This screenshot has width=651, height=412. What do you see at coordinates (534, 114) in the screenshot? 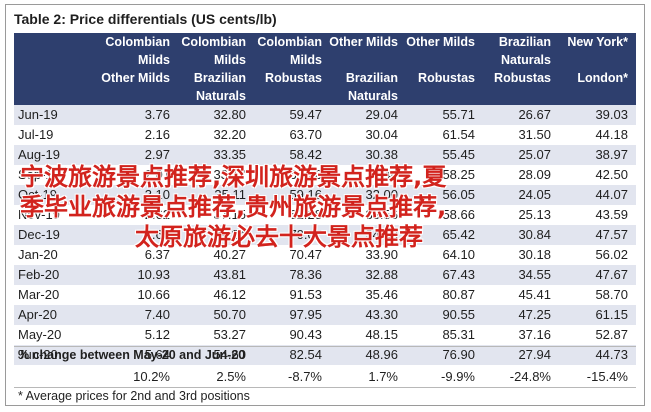
I see `table-cell: 26.67` at bounding box center [534, 114].